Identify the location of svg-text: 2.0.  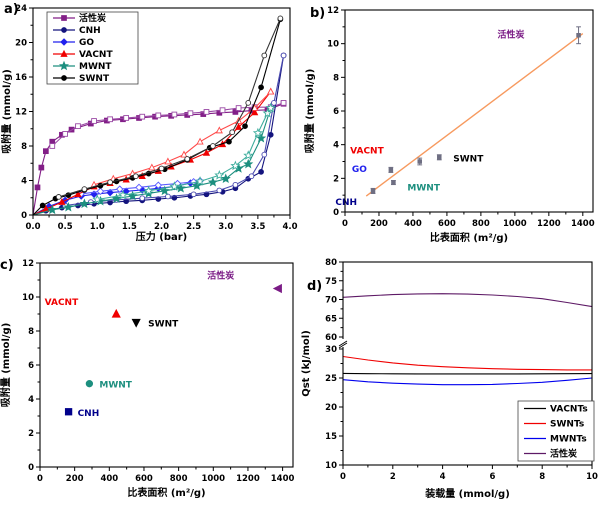
(161, 227).